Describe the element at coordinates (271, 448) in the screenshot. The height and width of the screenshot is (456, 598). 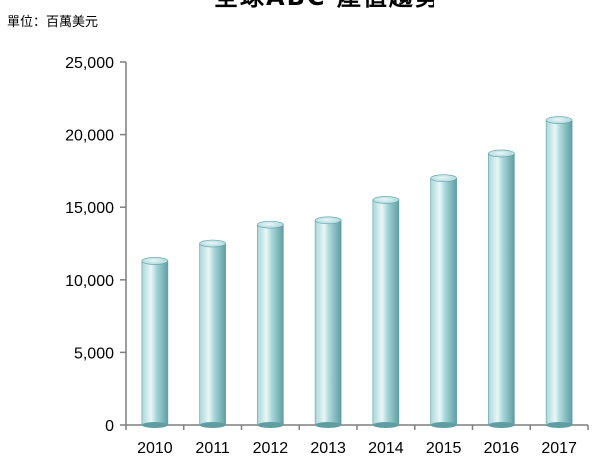
I see `x-tick-label: 2012` at that location.